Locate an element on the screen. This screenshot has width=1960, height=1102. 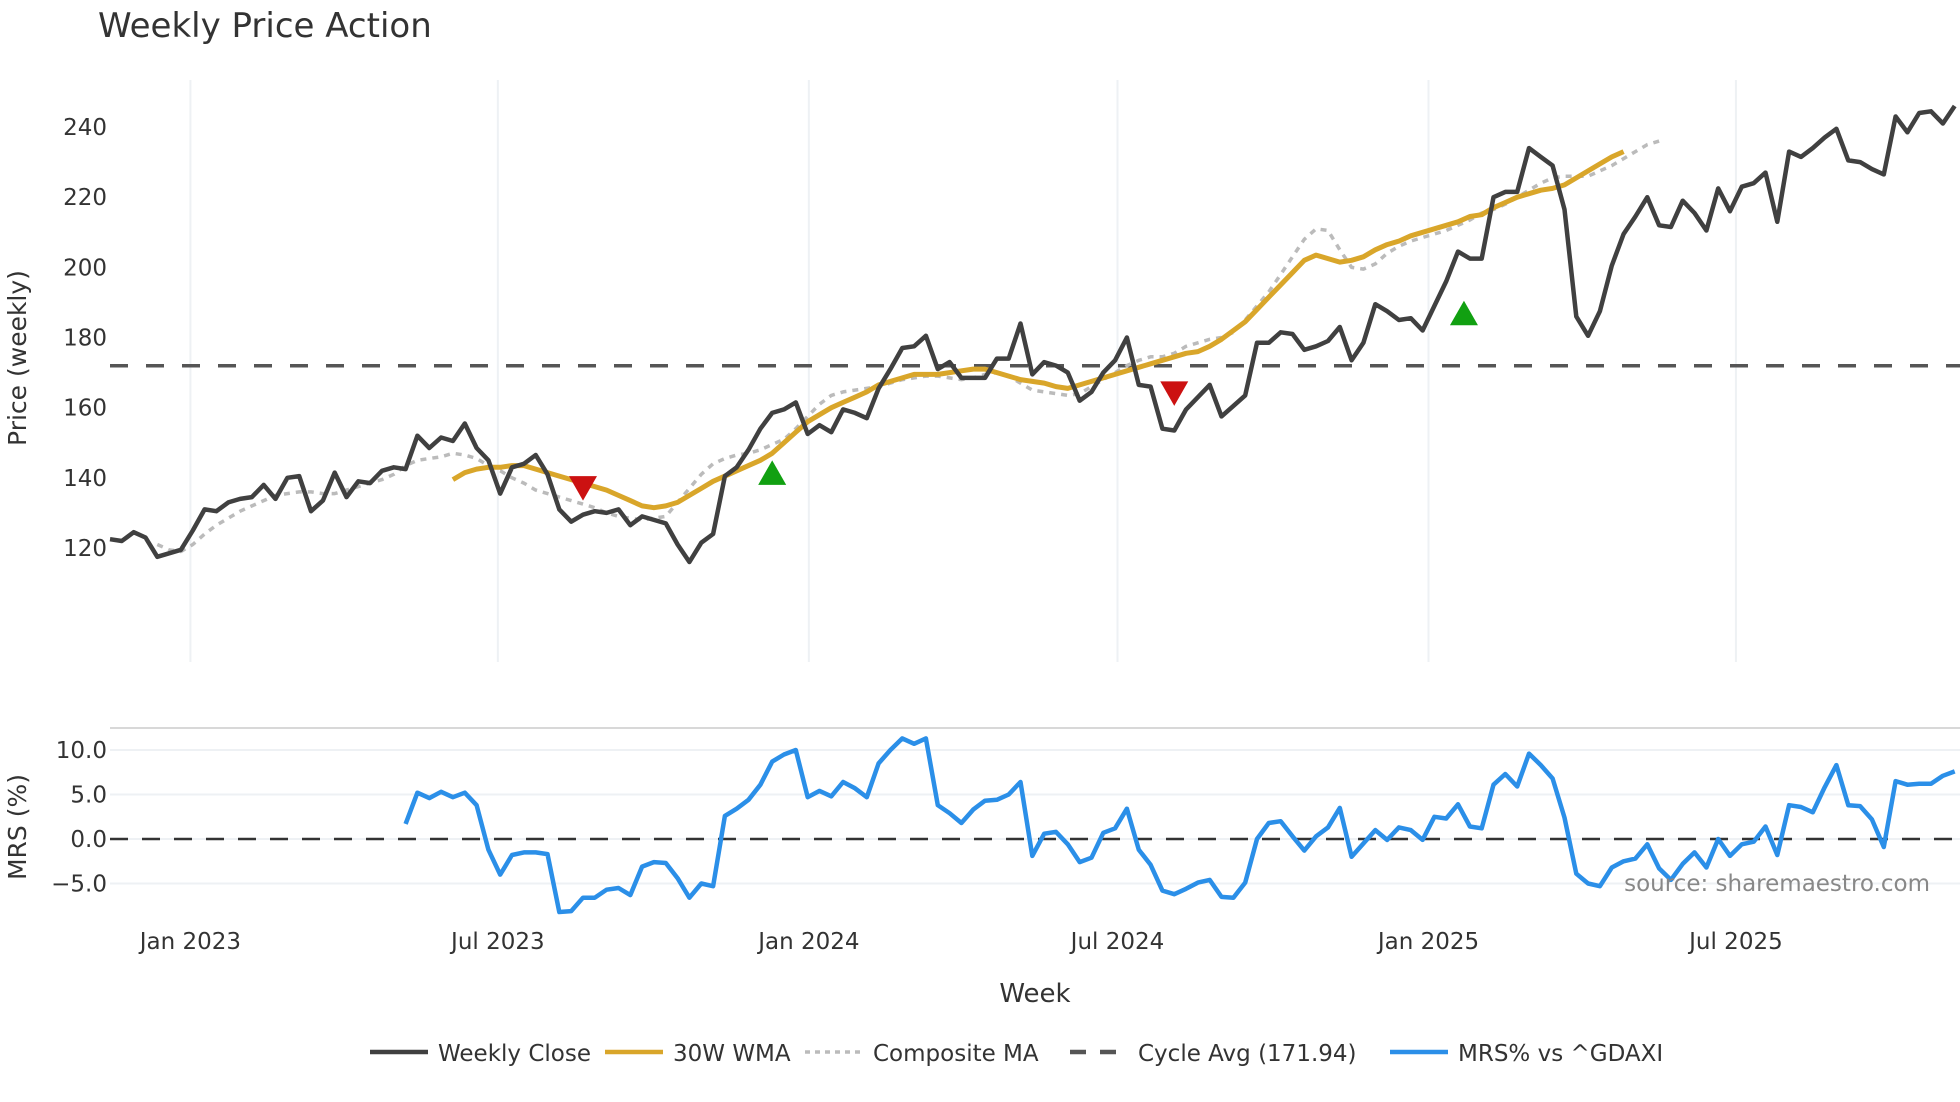
price-y-tick-label: 240 is located at coordinates (85, 128).